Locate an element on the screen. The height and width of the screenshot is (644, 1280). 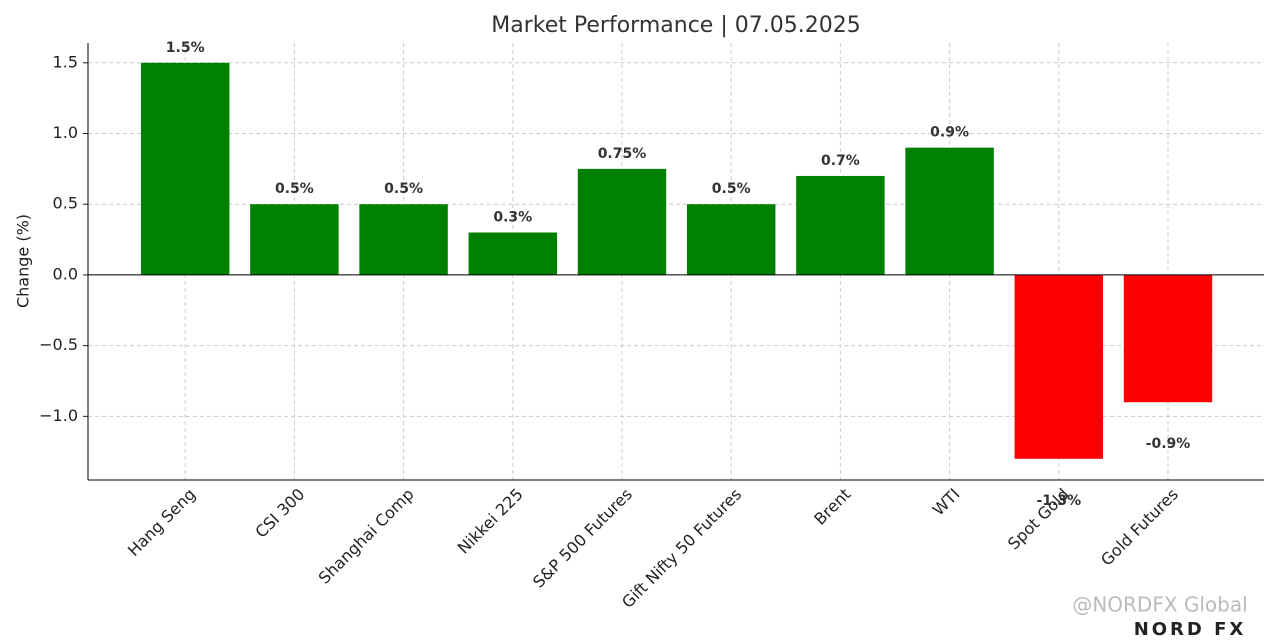
y-tick-label: 0.0 is located at coordinates (65, 273).